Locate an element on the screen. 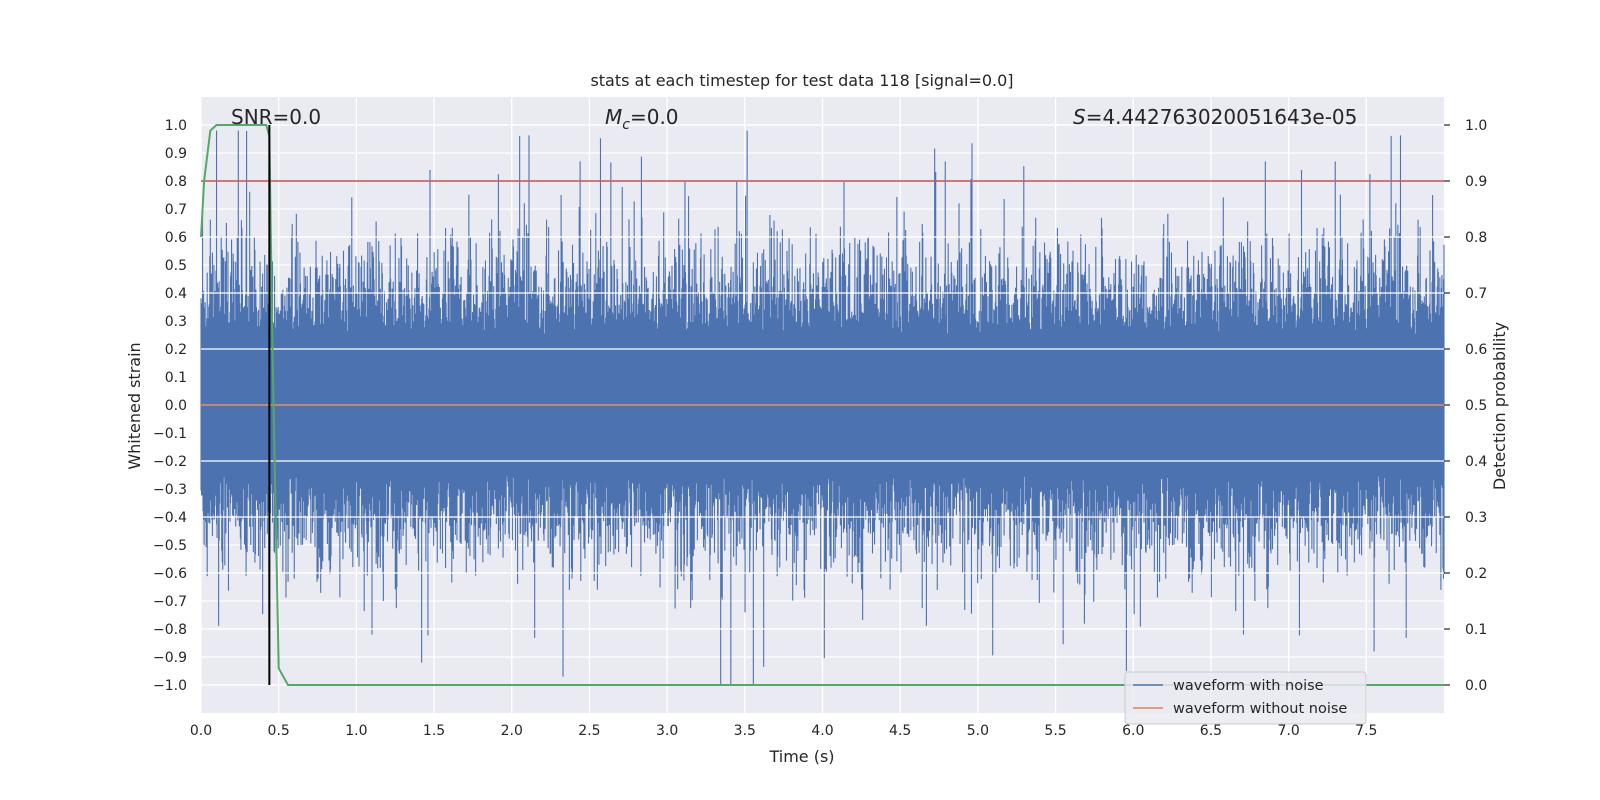  legend-label-clean: waveform without noise is located at coordinates (1260, 709).